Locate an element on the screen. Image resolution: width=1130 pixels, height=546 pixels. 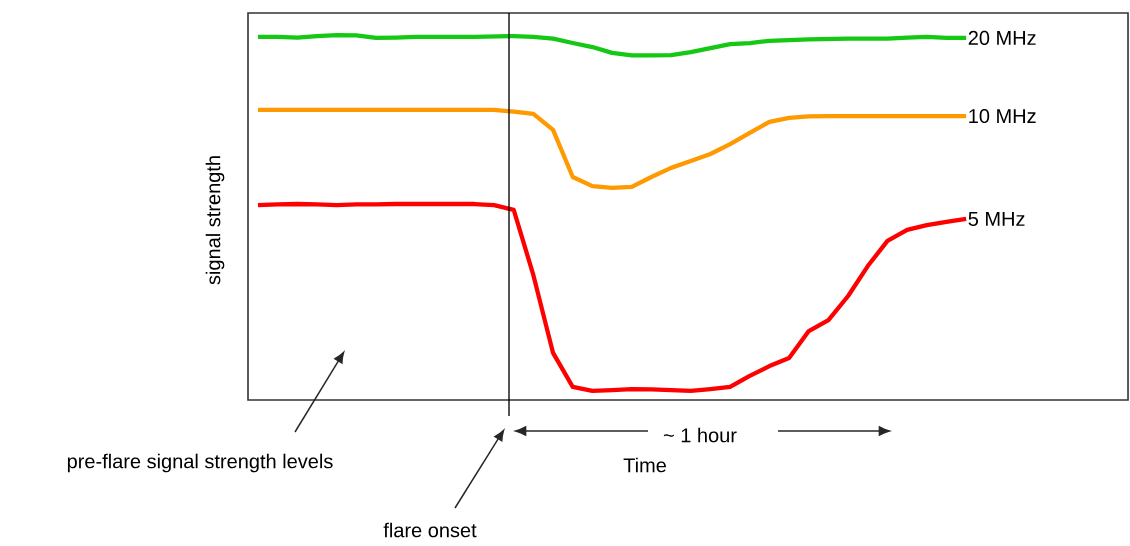
text: pre-flare signal strength levels is located at coordinates (200, 463).